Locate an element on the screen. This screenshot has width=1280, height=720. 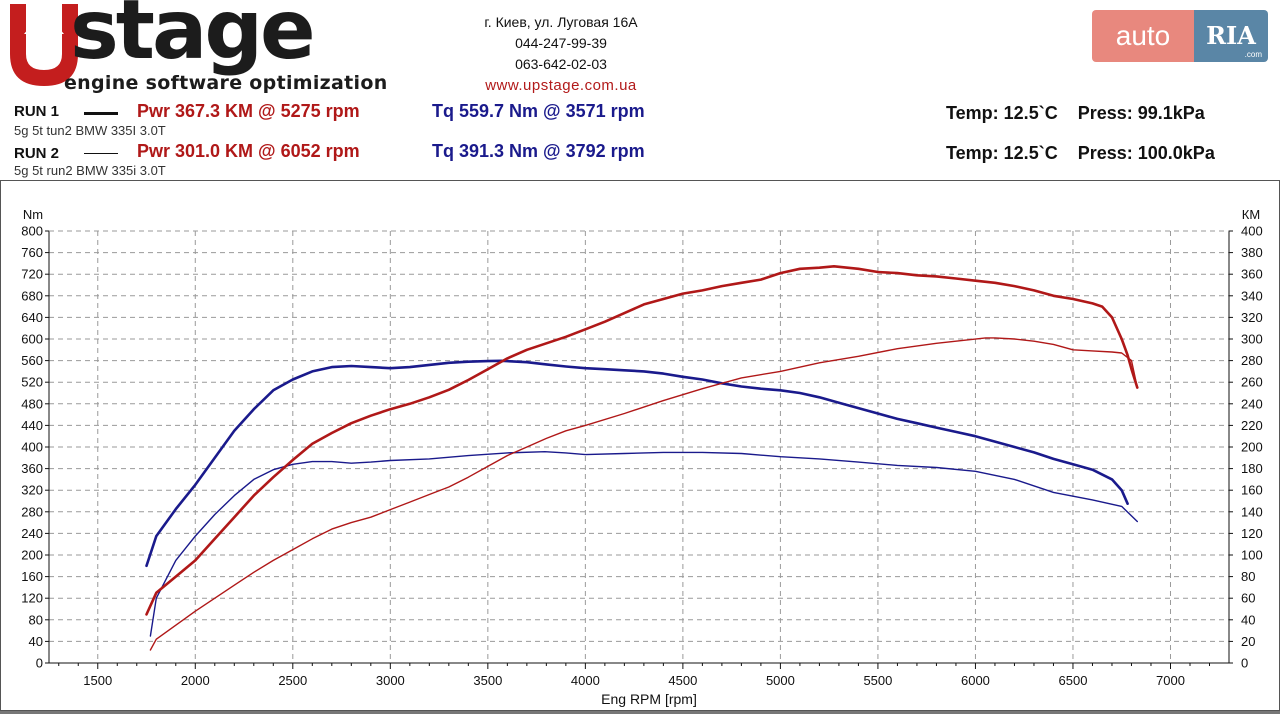
x-tick-label: 6500 is located at coordinates (1073, 680).